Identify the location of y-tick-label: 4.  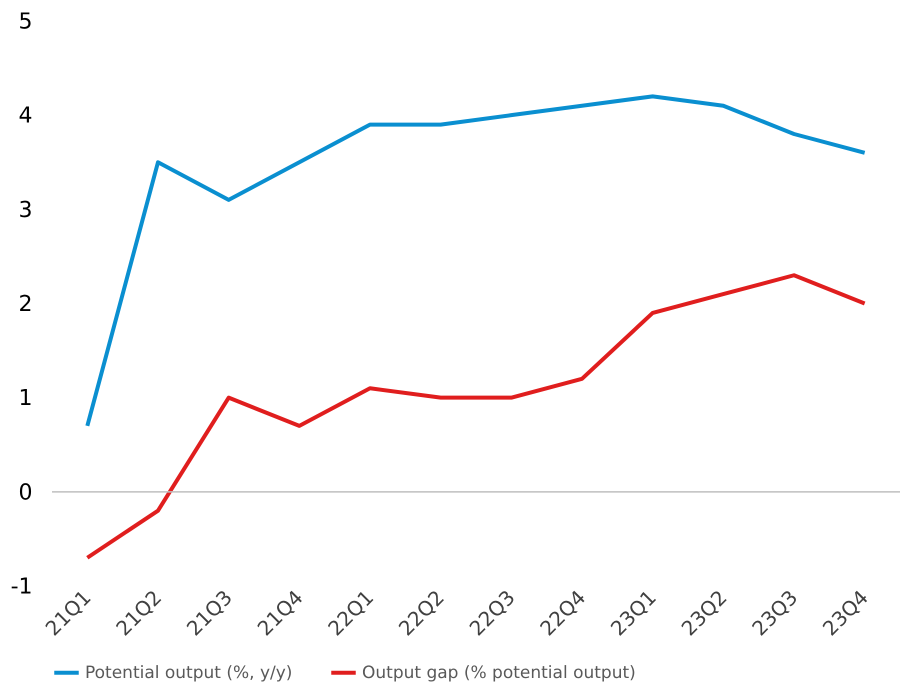
(25, 116).